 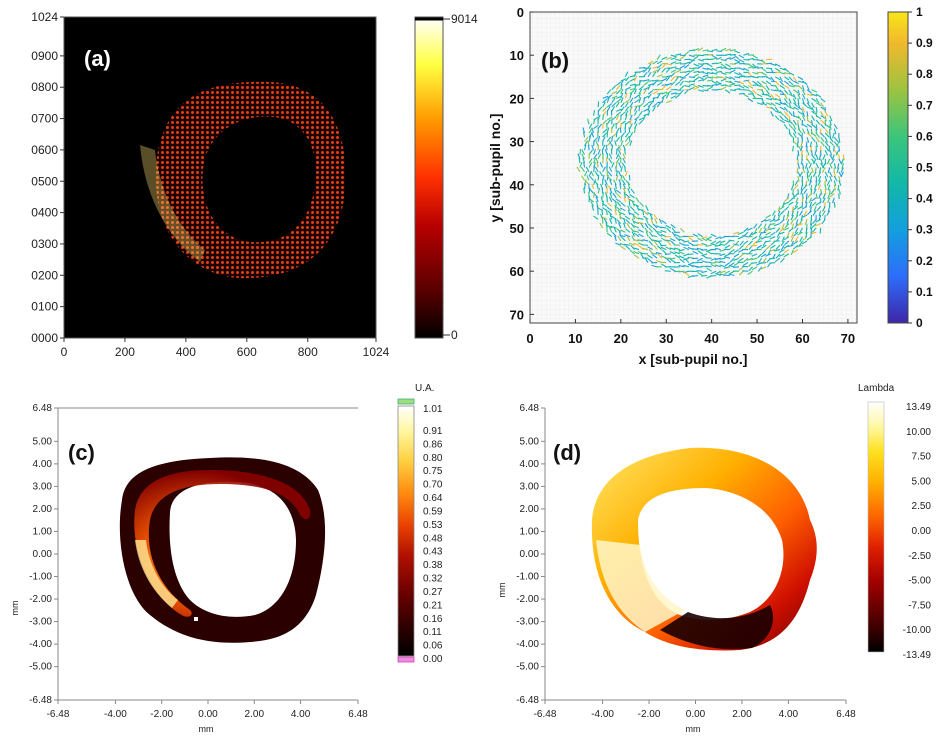 I want to click on panel-c-x-tick-label: 4.00, so click(x=301, y=714).